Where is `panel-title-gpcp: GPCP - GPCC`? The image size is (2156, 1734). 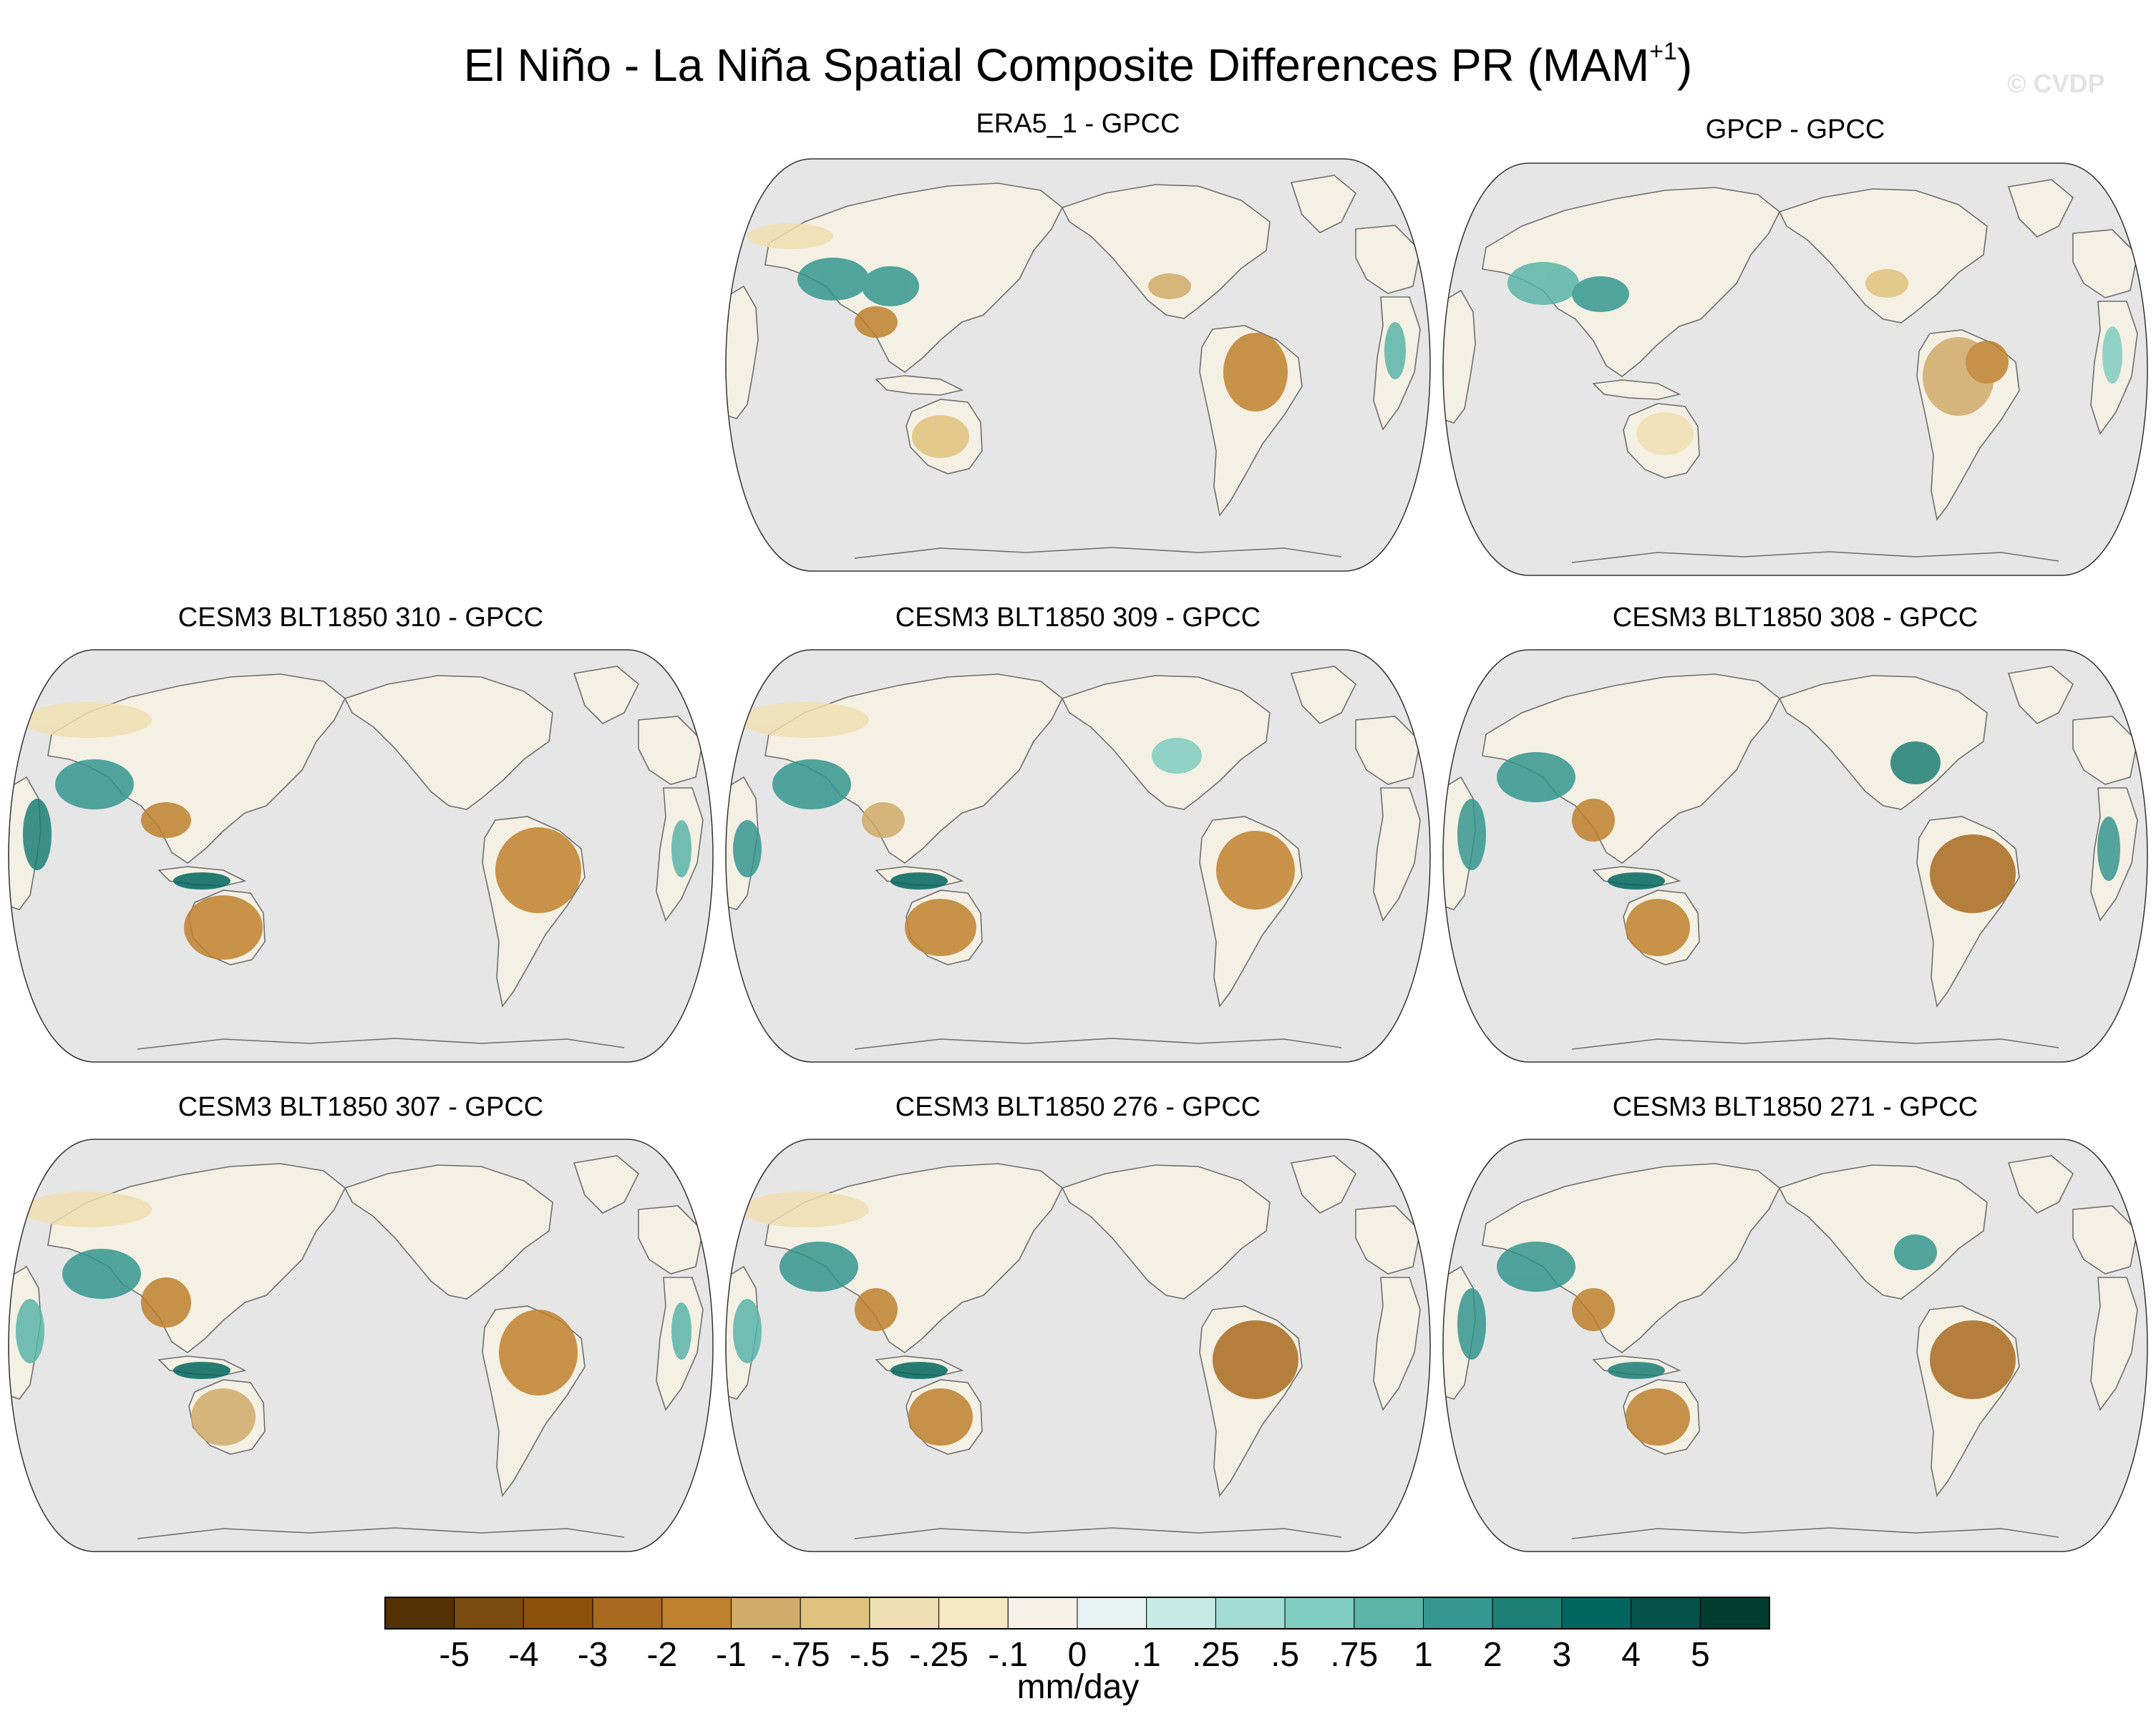
panel-title-gpcp: GPCP - GPCC is located at coordinates (1795, 130).